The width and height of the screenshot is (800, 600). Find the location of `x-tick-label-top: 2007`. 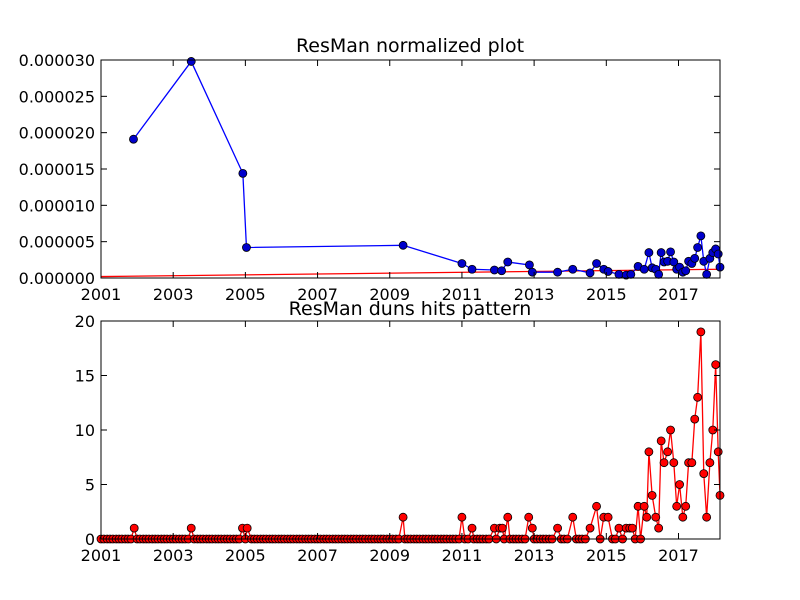

x-tick-label-top: 2007 is located at coordinates (317, 294).